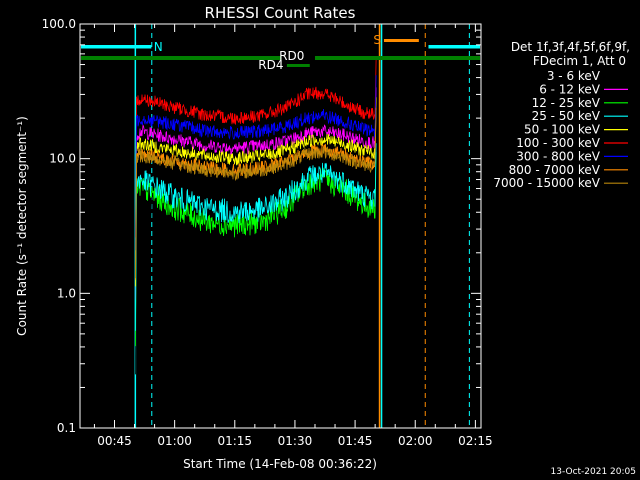 This screenshot has width=640, height=480. What do you see at coordinates (298, 65) in the screenshot?
I see `decimation-bar-rd4` at bounding box center [298, 65].